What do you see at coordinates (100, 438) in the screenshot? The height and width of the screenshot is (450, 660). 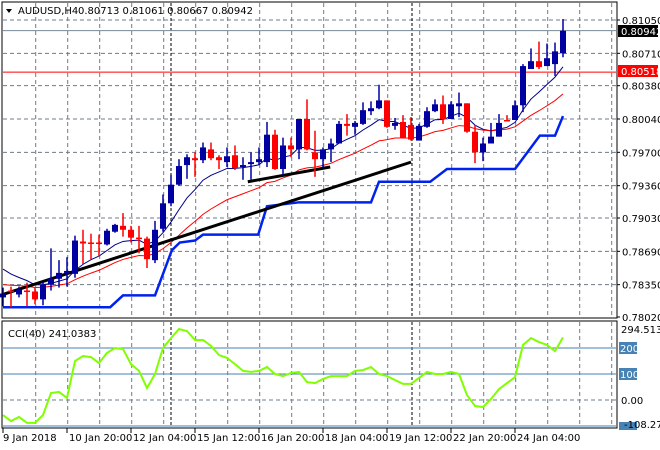 I see `time-label: 10 Jan 20:00` at bounding box center [100, 438].